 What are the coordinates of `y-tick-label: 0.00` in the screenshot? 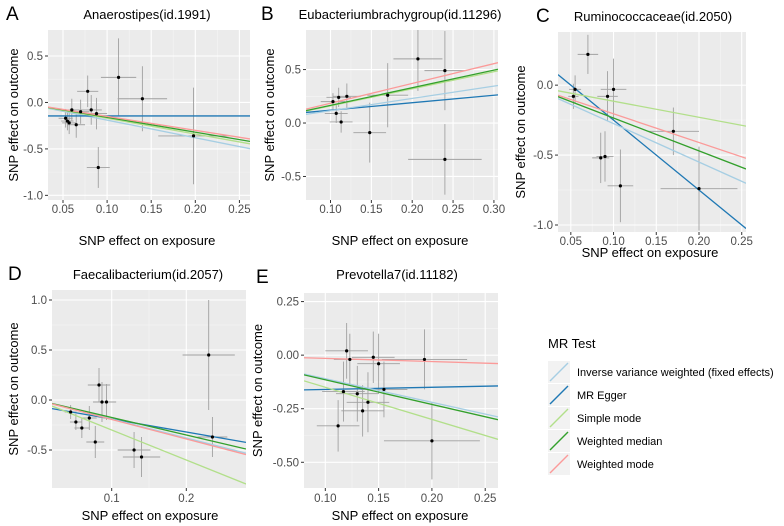 It's located at (288, 356).